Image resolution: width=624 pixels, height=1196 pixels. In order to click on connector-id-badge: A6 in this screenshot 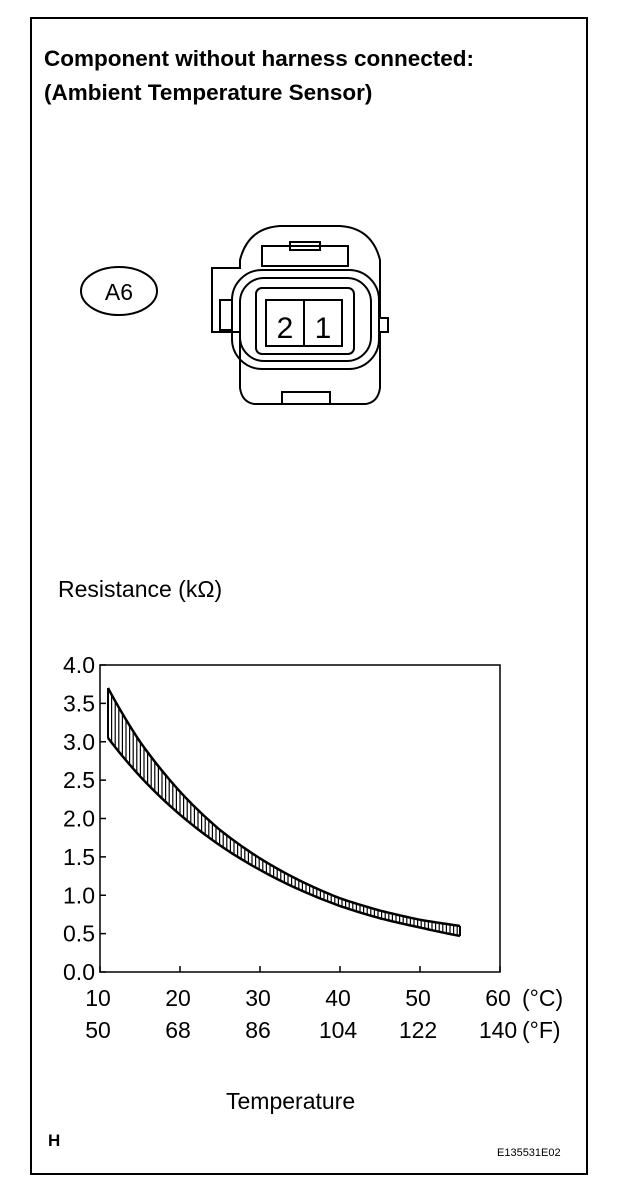, I will do `click(119, 291)`.